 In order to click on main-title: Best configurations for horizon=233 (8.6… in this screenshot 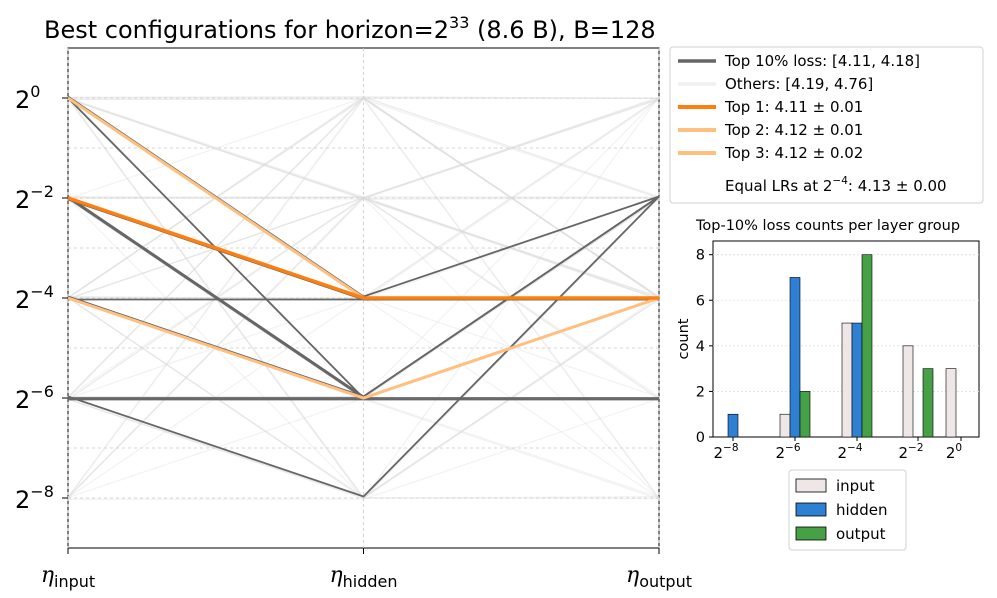, I will do `click(350, 28)`.